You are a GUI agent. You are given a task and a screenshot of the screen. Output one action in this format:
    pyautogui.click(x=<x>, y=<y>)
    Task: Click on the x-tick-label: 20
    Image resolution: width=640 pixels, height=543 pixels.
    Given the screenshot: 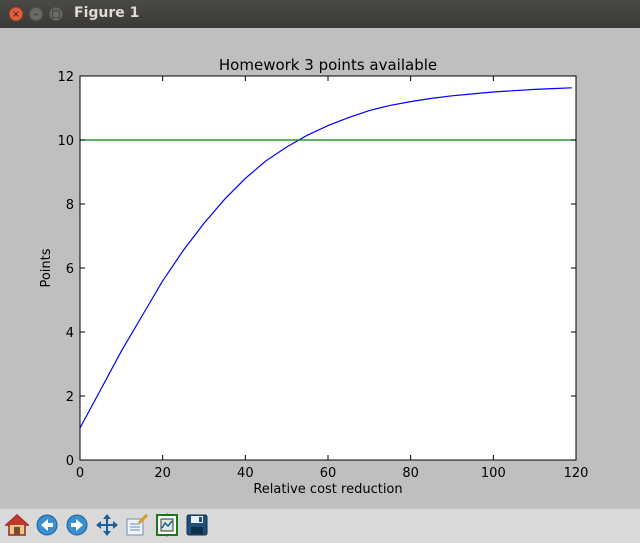 What is the action you would take?
    pyautogui.click(x=162, y=473)
    